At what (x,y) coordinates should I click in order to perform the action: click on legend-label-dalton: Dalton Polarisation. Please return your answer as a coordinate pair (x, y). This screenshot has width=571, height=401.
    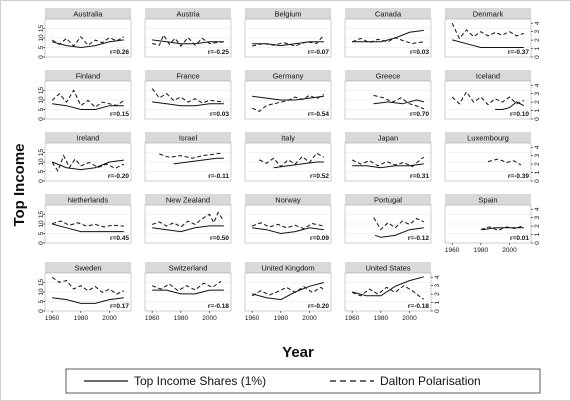
    Looking at the image, I should click on (430, 381).